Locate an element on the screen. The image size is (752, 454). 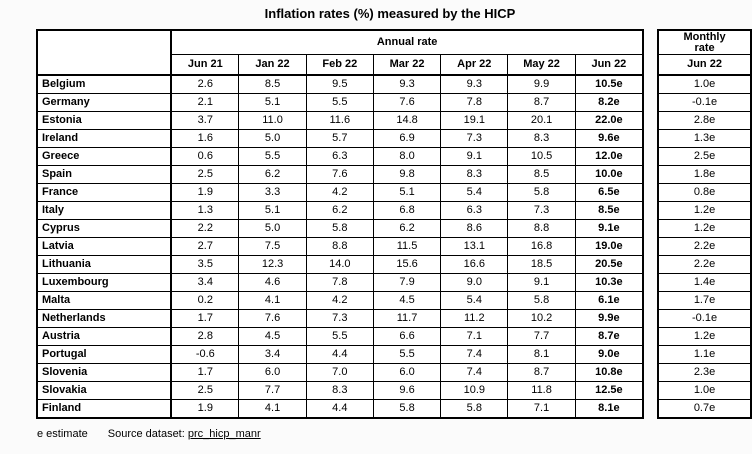
annual-value-cell: 8.7 is located at coordinates (541, 372).